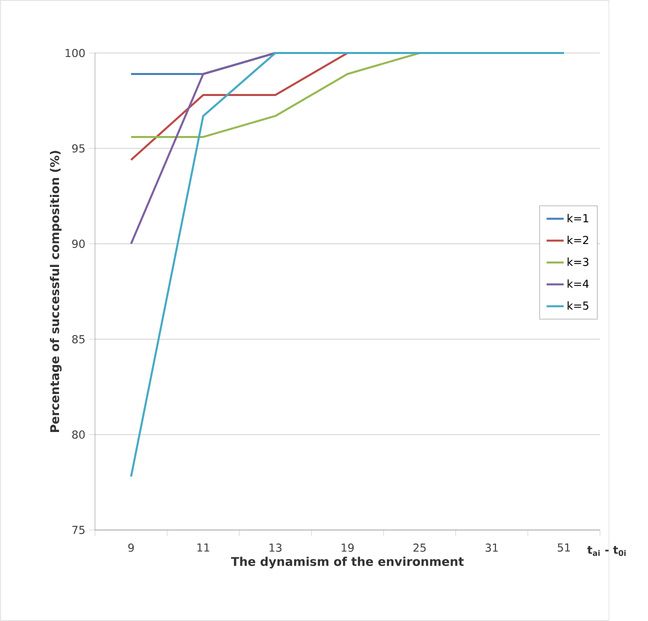 The image size is (648, 621). Describe the element at coordinates (78, 339) in the screenshot. I see `y-tick-label: 85` at that location.